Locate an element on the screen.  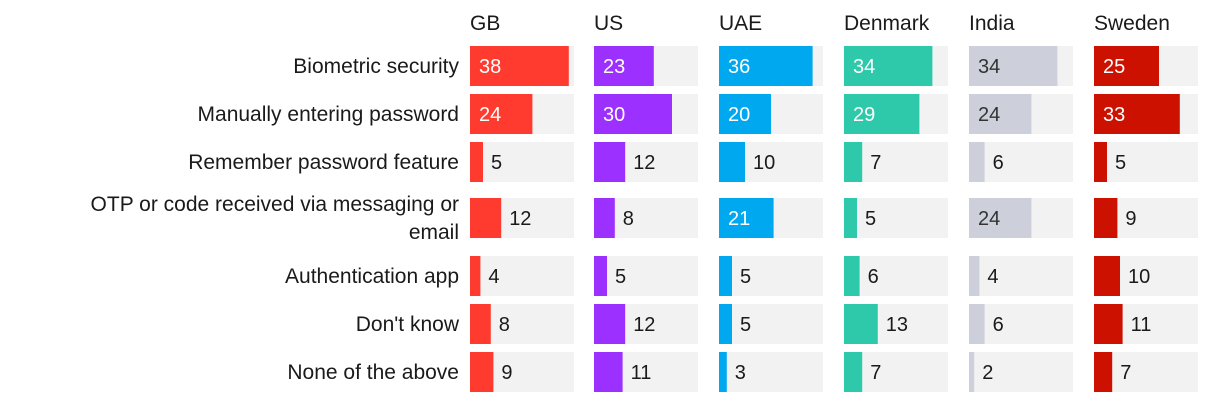
column-header: Denmark is located at coordinates (887, 23).